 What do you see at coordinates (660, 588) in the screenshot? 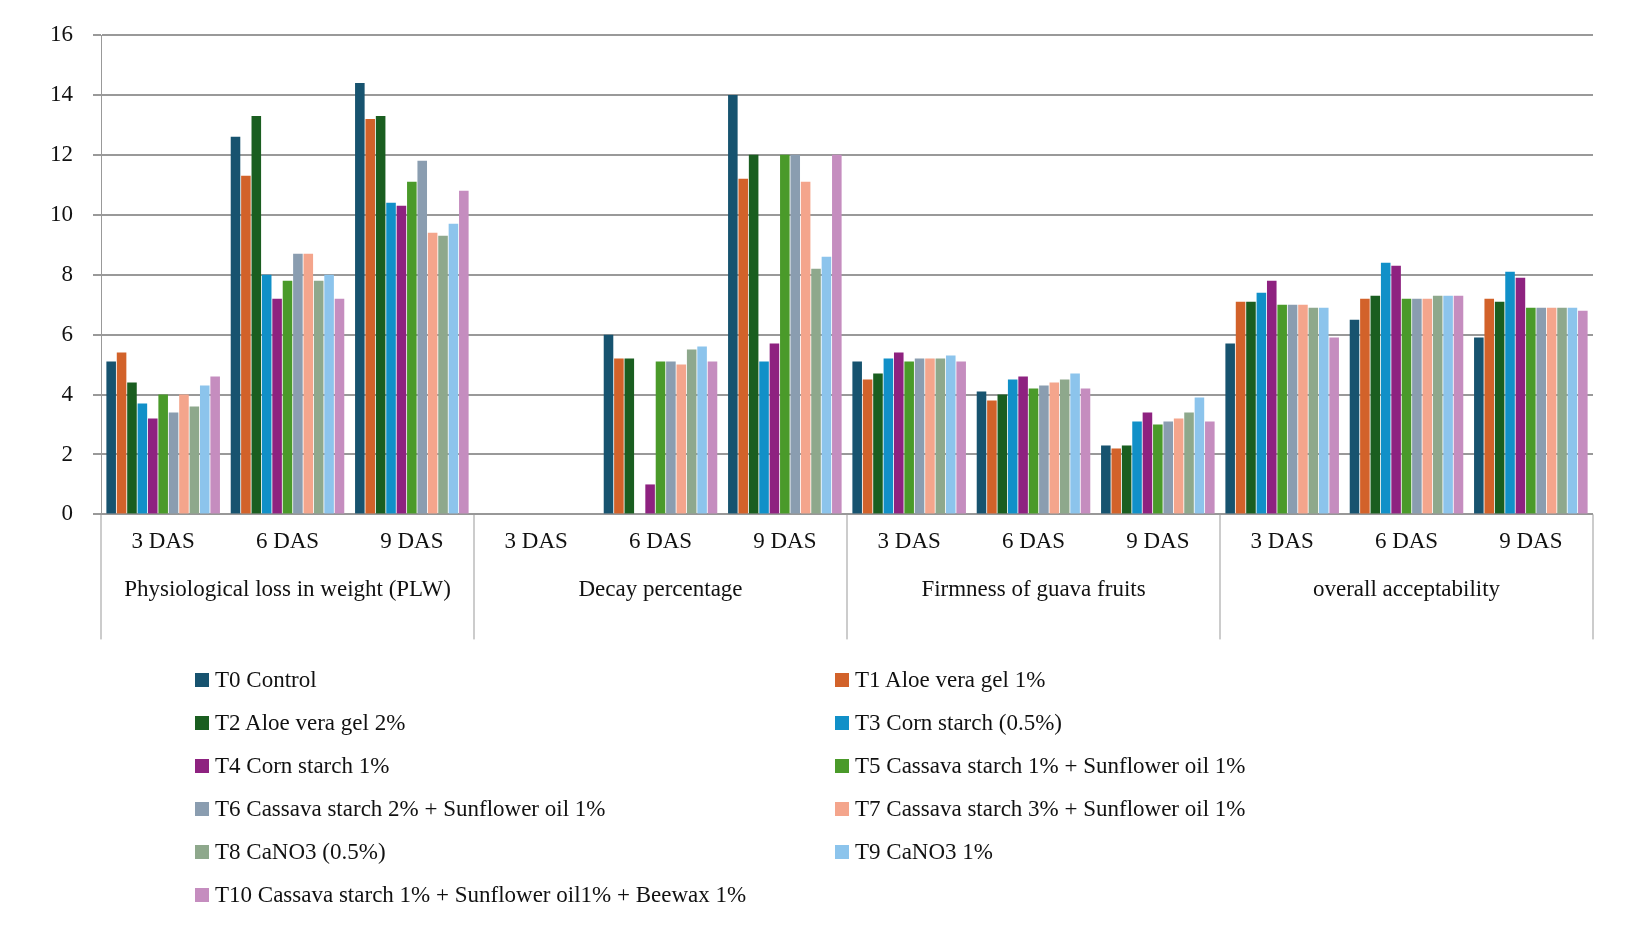
I see `text: Decay percentage` at bounding box center [660, 588].